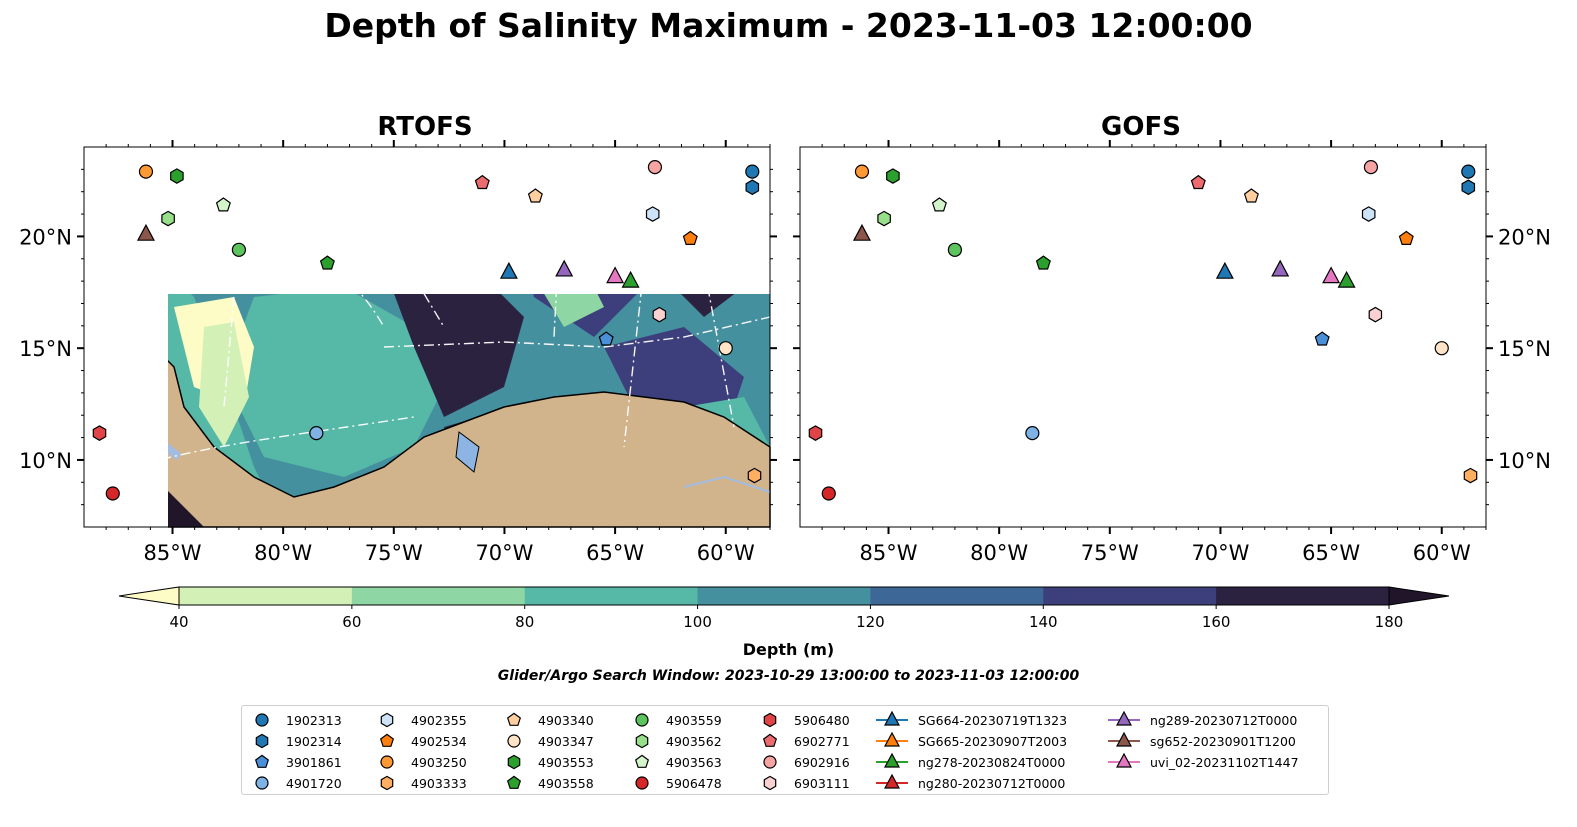 The height and width of the screenshot is (827, 1577). What do you see at coordinates (439, 783) in the screenshot?
I see `legend-label: 4903333` at bounding box center [439, 783].